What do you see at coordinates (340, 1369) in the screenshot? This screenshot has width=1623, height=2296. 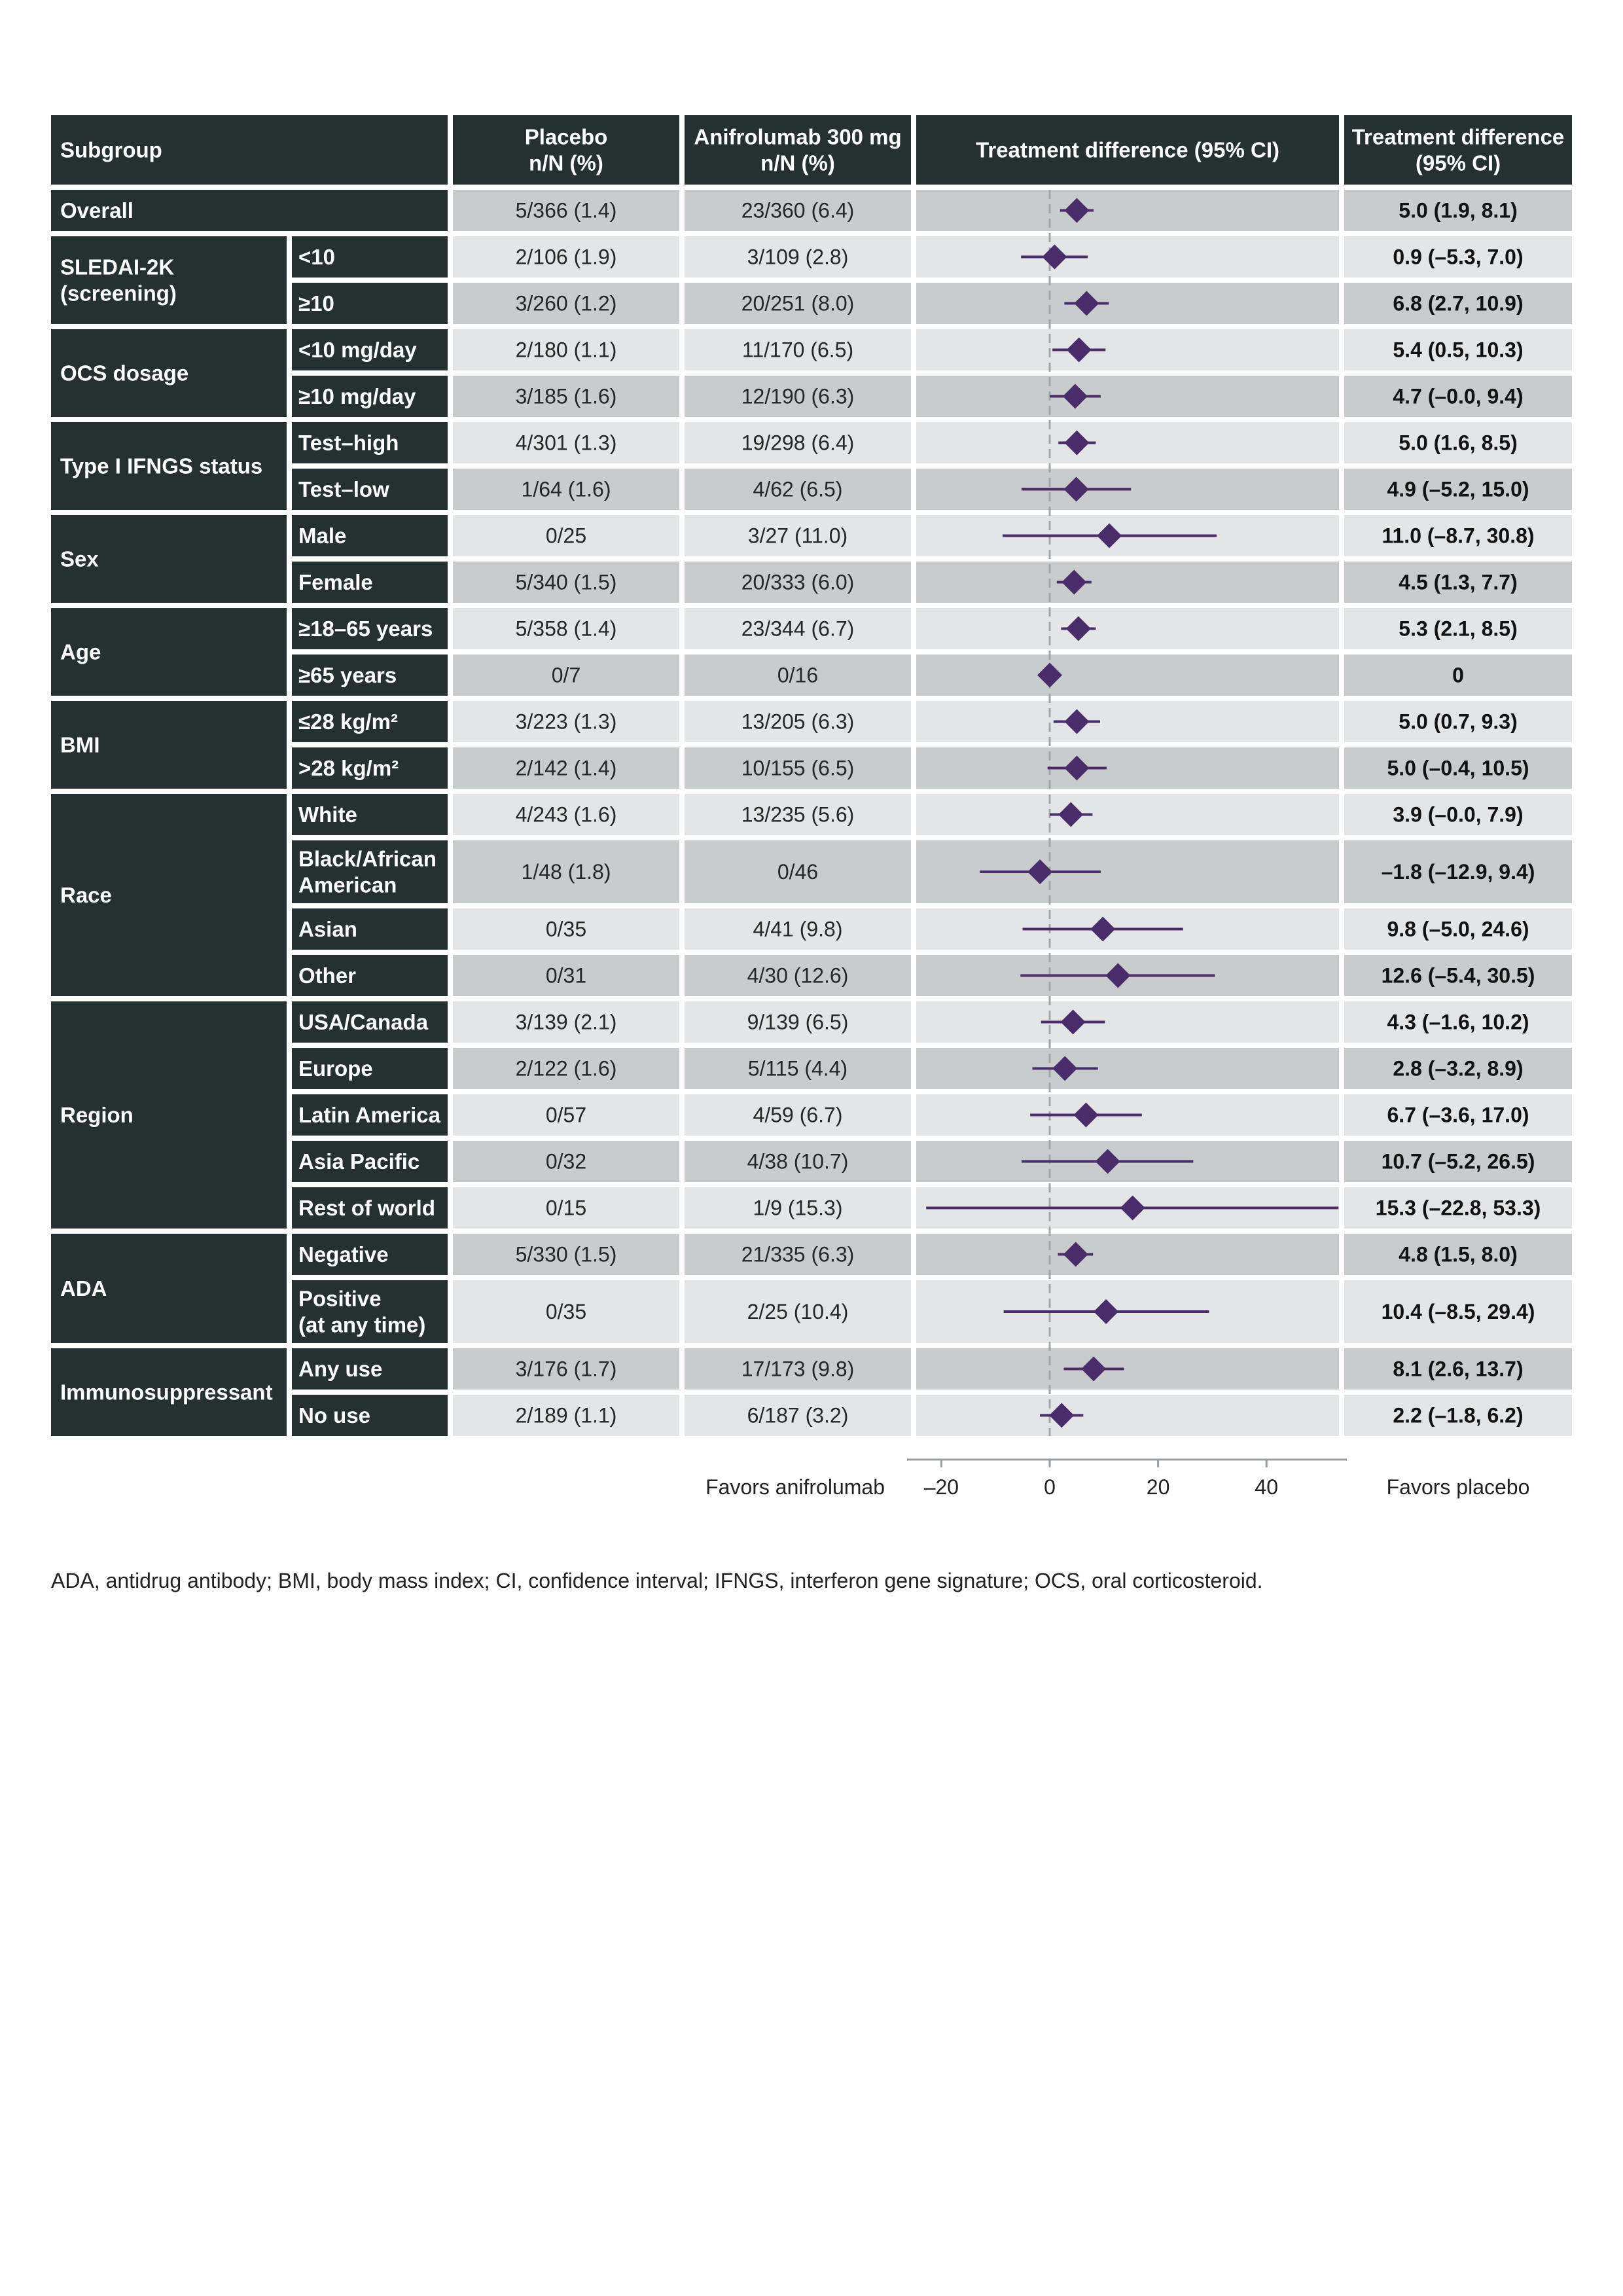 I see `subgroup-label: Any use` at bounding box center [340, 1369].